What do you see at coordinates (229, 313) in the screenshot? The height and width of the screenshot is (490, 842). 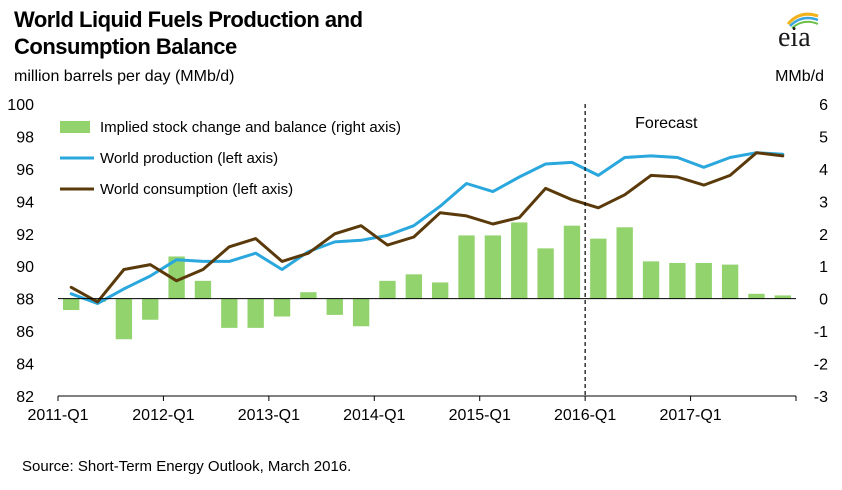 I see `stock-change-bar-2012-Q3` at bounding box center [229, 313].